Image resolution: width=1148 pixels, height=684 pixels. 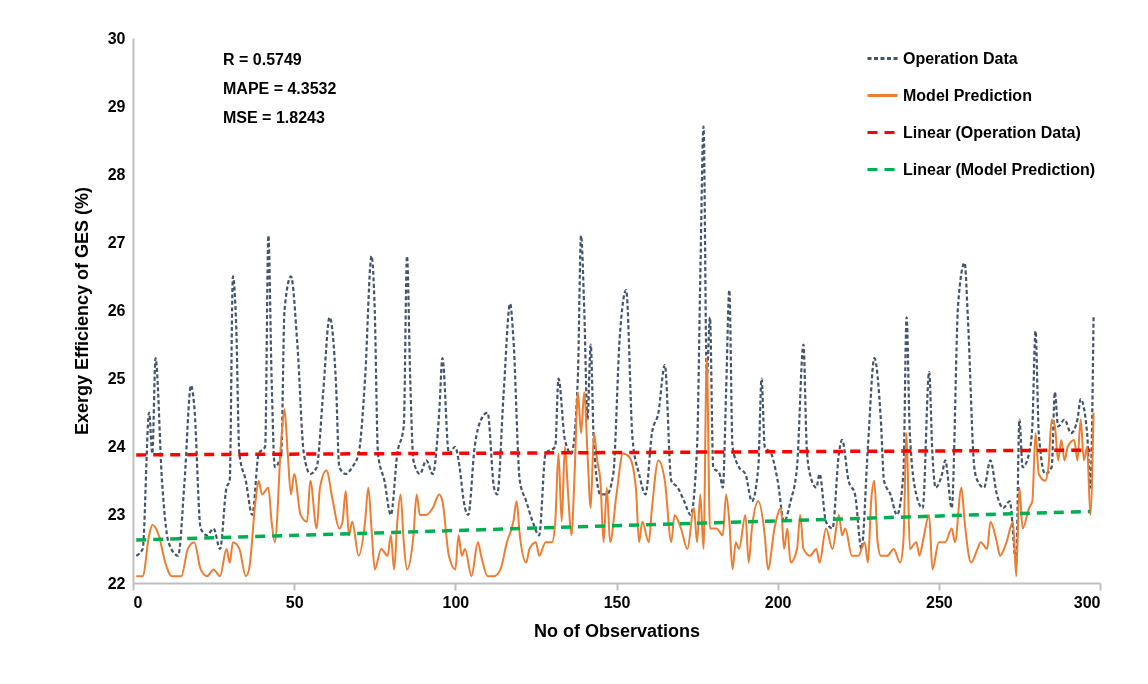 What do you see at coordinates (138, 602) in the screenshot?
I see `x-tick-label: 0` at bounding box center [138, 602].